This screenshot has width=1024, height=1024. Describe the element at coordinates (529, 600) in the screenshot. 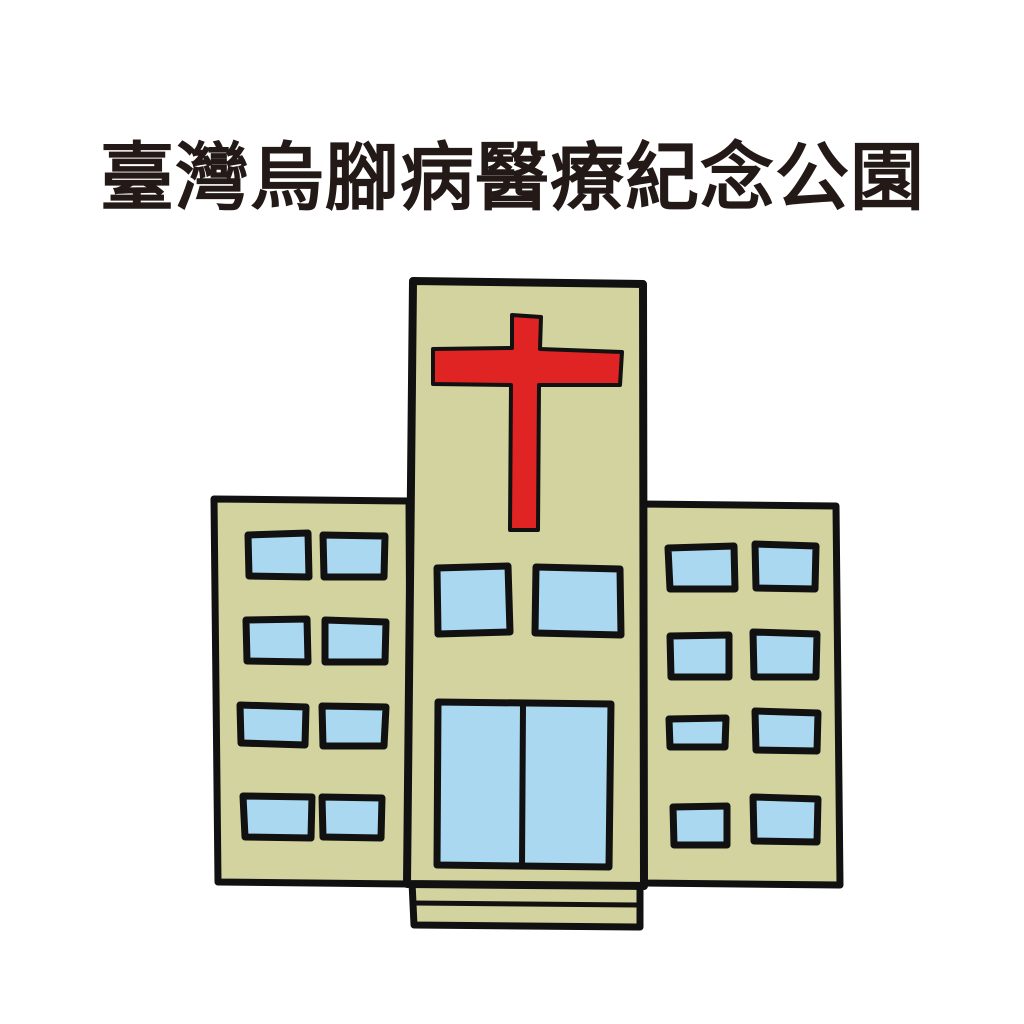

I see `tower-windows` at that location.